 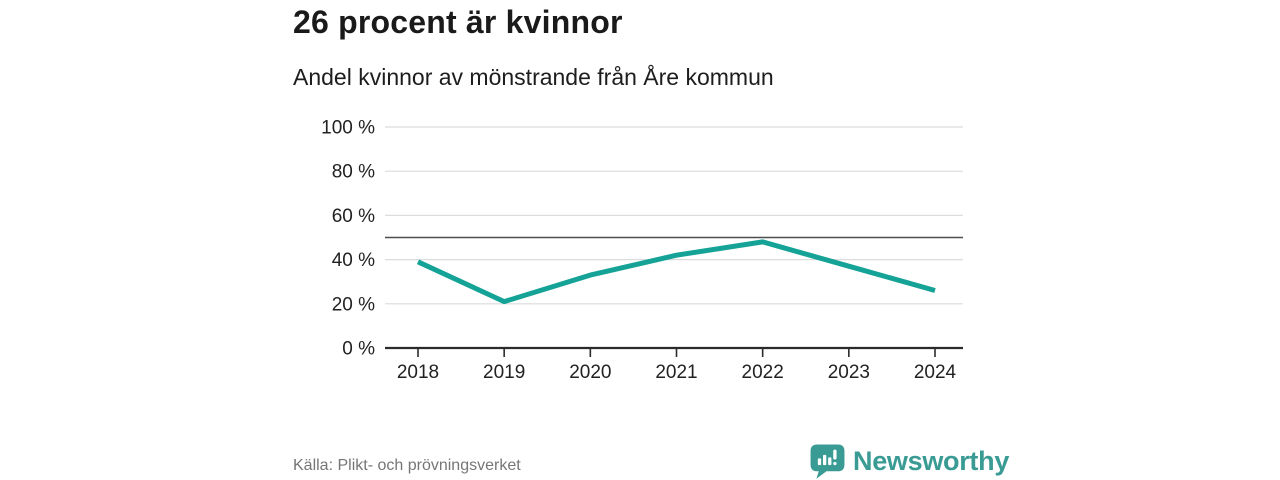 I want to click on x-tick-label: 2022, so click(x=763, y=372).